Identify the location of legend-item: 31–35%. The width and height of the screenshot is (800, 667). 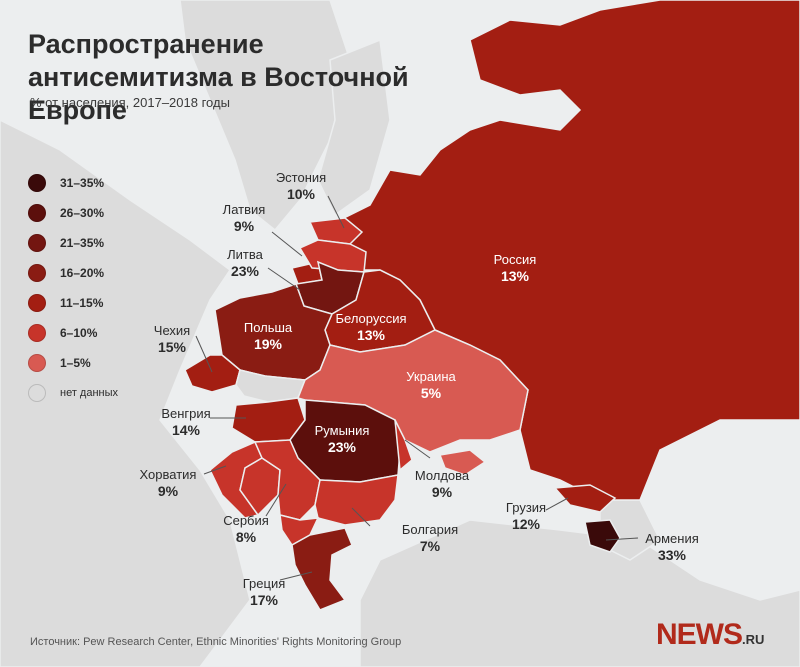
(73, 183).